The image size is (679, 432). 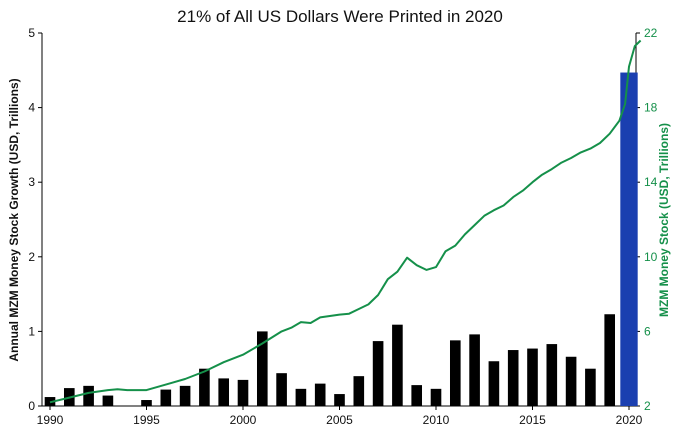 What do you see at coordinates (651, 33) in the screenshot?
I see `y2-tick-label: 22` at bounding box center [651, 33].